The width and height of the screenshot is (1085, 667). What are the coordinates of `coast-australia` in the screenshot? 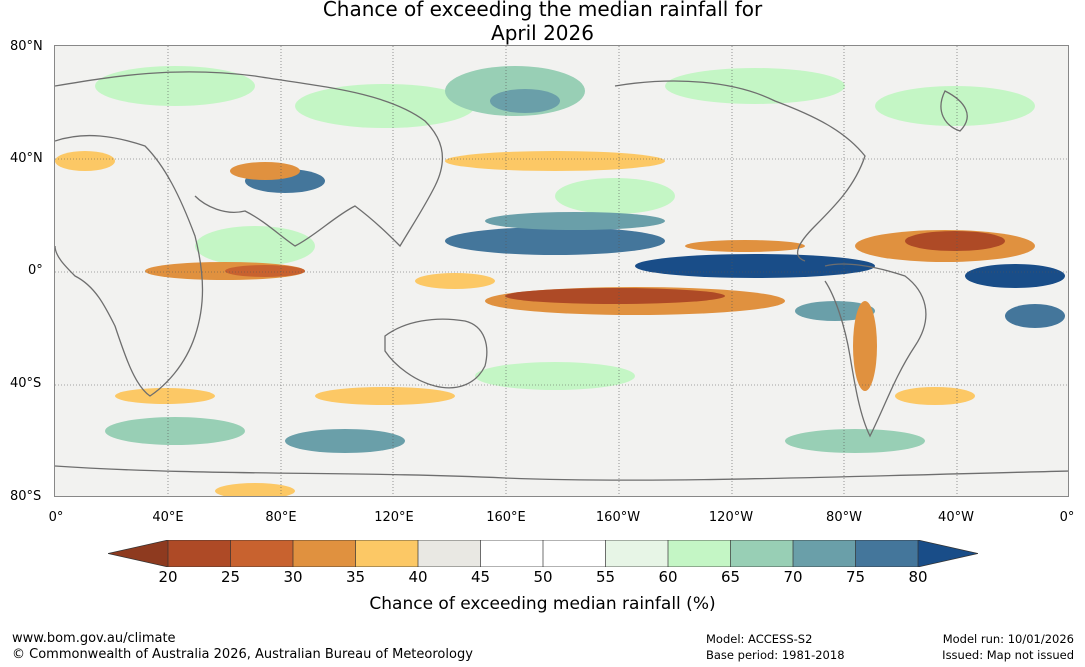 It's located at (436, 353).